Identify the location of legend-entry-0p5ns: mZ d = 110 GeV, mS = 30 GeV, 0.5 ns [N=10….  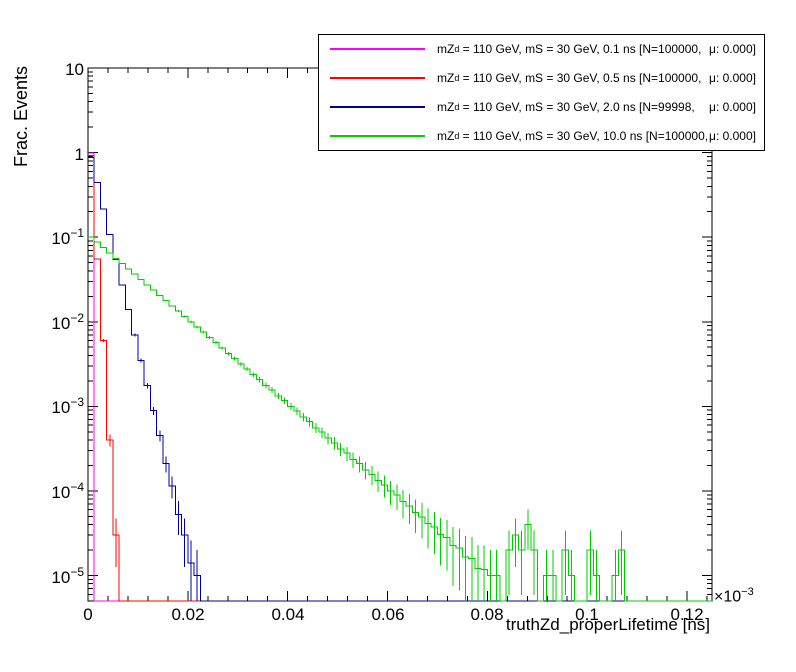
(541, 78).